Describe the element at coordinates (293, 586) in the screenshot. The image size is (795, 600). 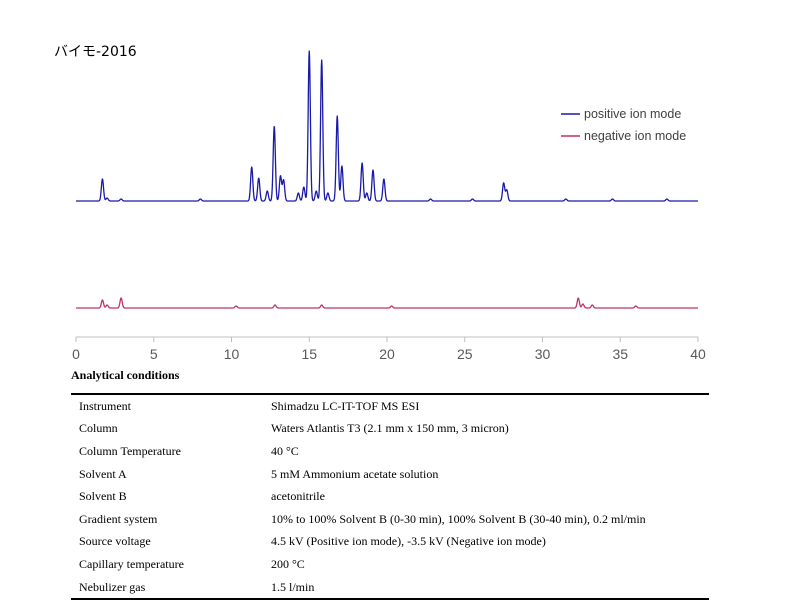
I see `condition-value: 1.5 l/min` at that location.